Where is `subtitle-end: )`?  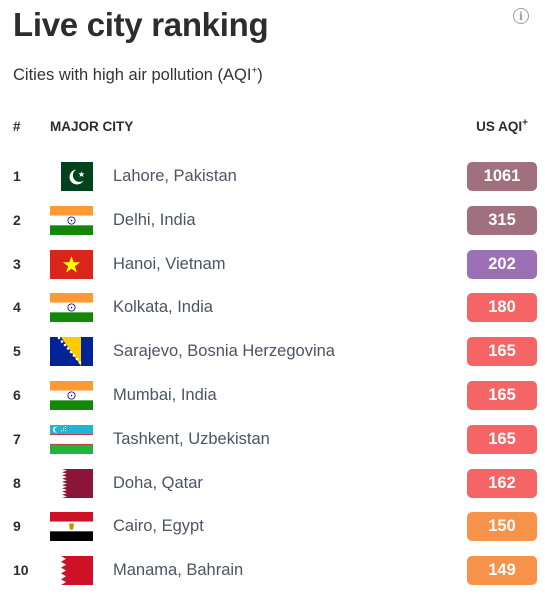 subtitle-end: ) is located at coordinates (260, 75).